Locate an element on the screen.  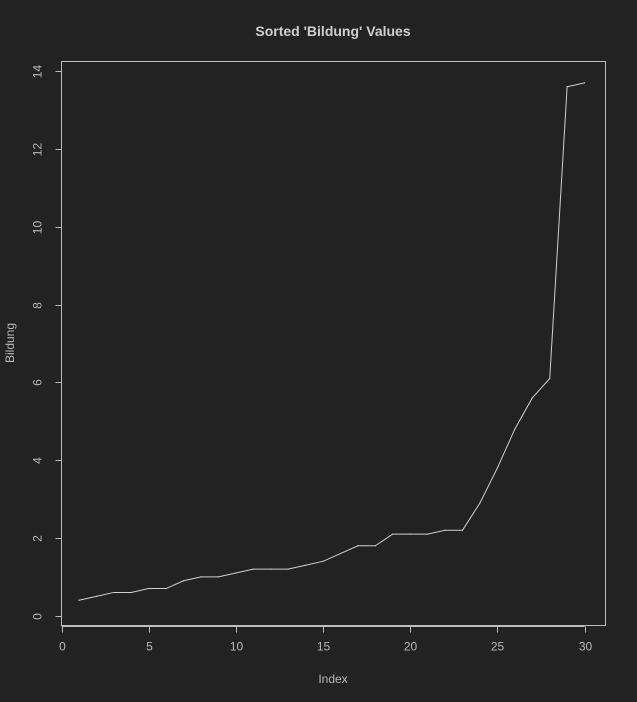
x-tick-label: 30 is located at coordinates (586, 647).